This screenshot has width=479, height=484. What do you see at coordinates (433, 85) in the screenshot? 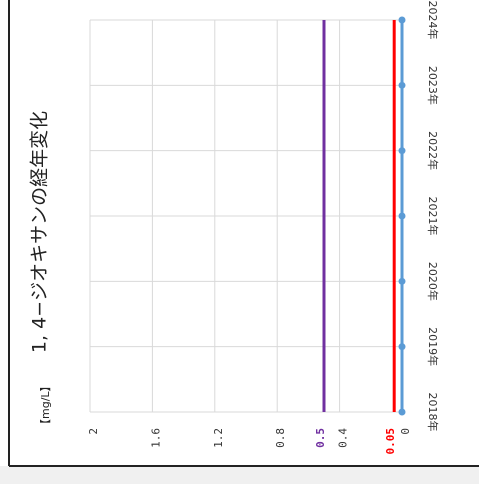
I see `x-tick-label: 2023年` at bounding box center [433, 85].